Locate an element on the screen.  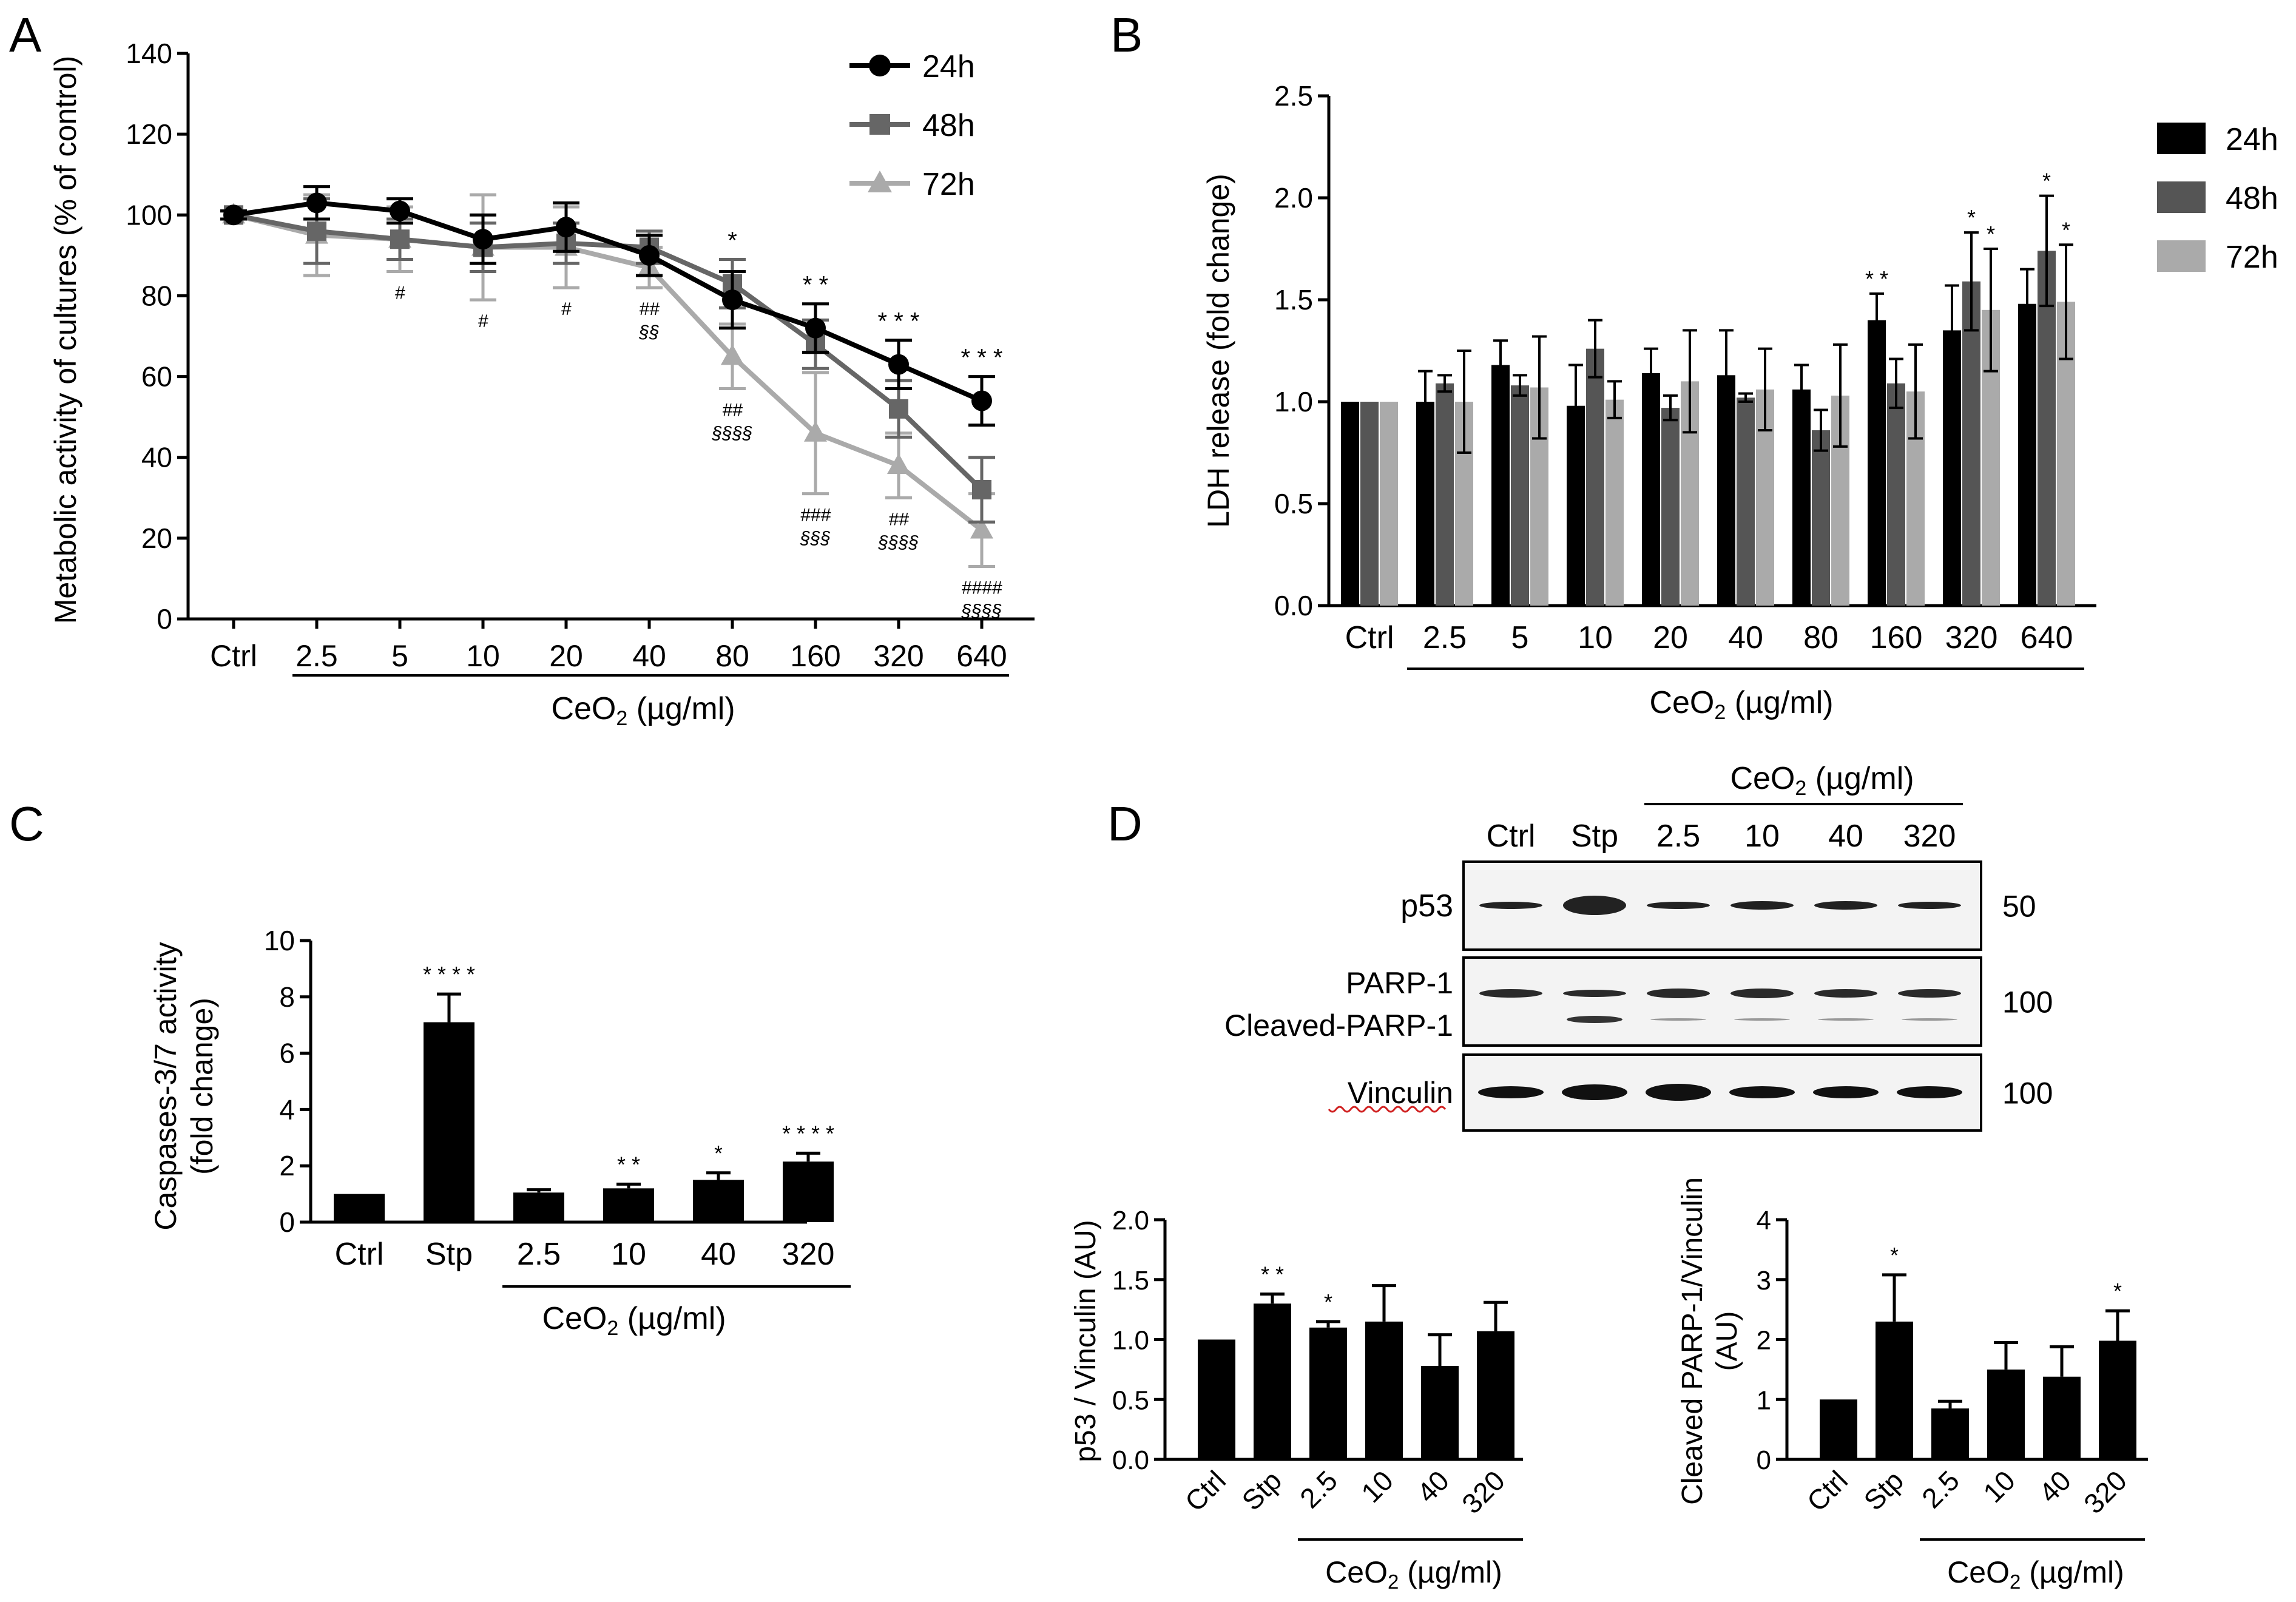
chart-a-y-tick-label: 120 is located at coordinates (149, 134).